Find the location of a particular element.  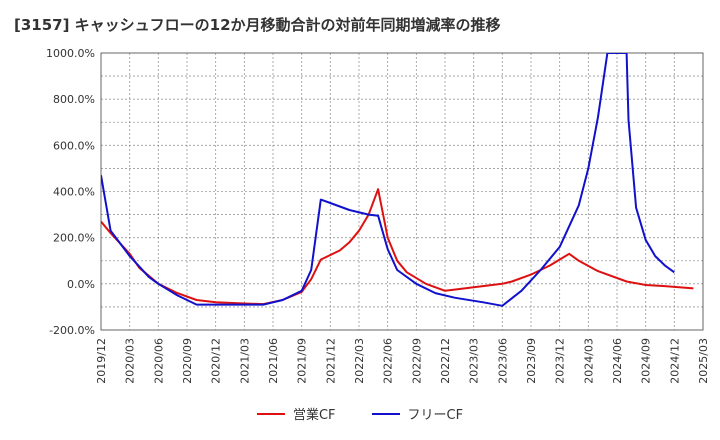

legend-label-operating-cf: 営業CF is located at coordinates (314, 415).